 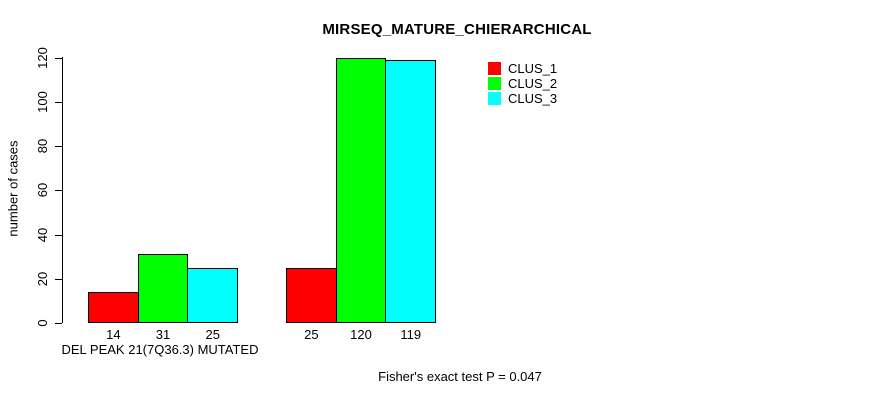 I want to click on legend-label: CLUS_3, so click(x=533, y=98).